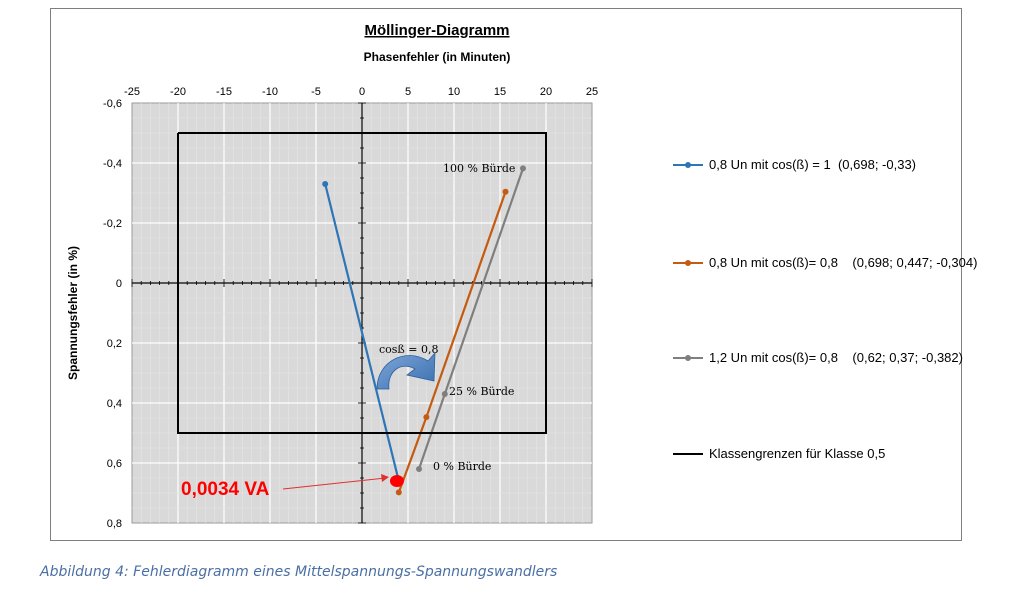 This screenshot has width=1024, height=599. I want to click on y-tick-label: -0,2, so click(112, 224).